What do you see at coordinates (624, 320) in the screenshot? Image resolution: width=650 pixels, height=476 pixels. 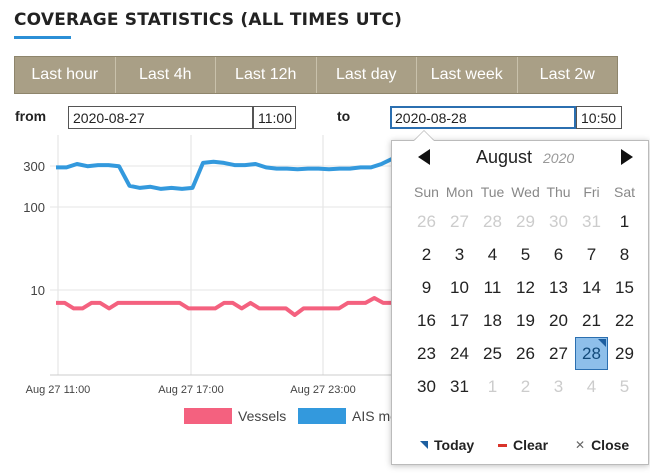 I see `calendar-day: 22` at bounding box center [624, 320].